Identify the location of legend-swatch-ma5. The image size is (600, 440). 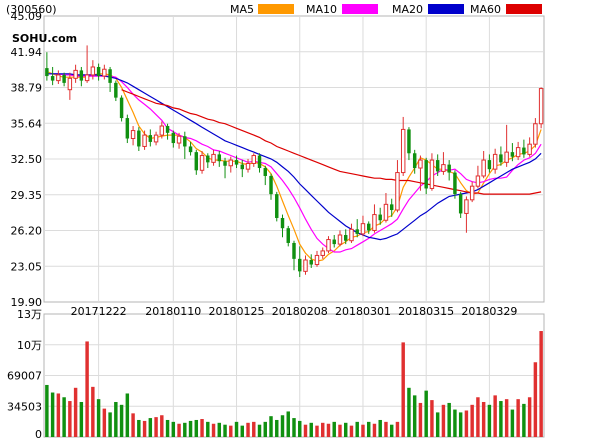
(276, 9).